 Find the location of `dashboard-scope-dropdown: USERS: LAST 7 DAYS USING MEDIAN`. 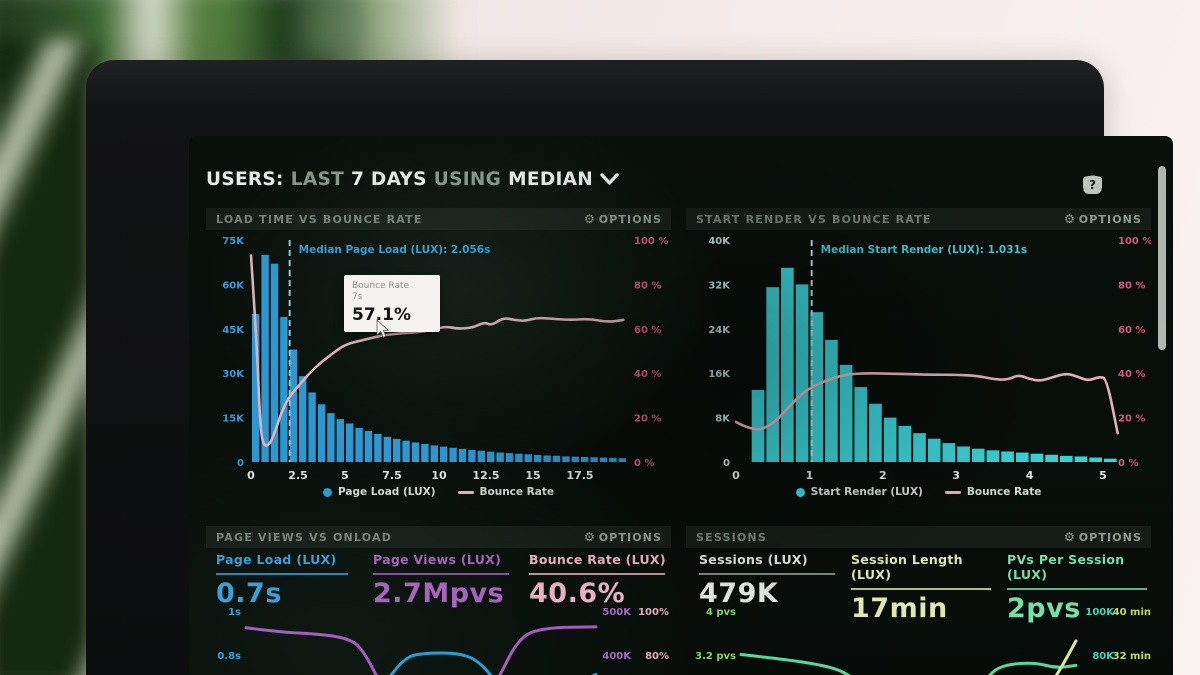

dashboard-scope-dropdown: USERS: LAST 7 DAYS USING MEDIAN is located at coordinates (412, 179).